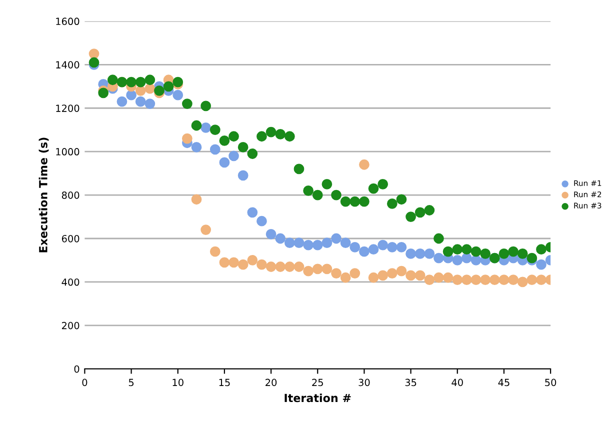 The image size is (605, 424). I want to click on x-tick-label: 20, so click(271, 382).